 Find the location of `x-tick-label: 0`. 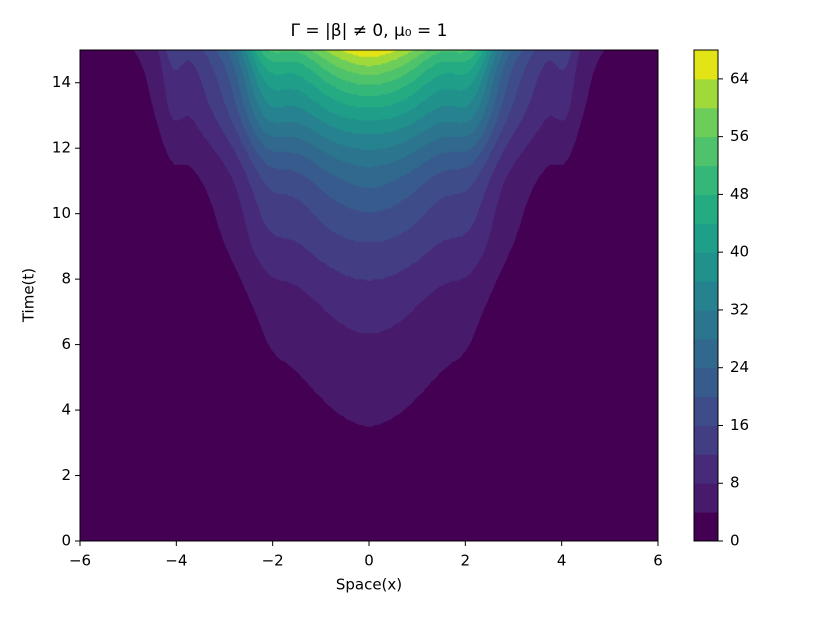

x-tick-label: 0 is located at coordinates (369, 561).